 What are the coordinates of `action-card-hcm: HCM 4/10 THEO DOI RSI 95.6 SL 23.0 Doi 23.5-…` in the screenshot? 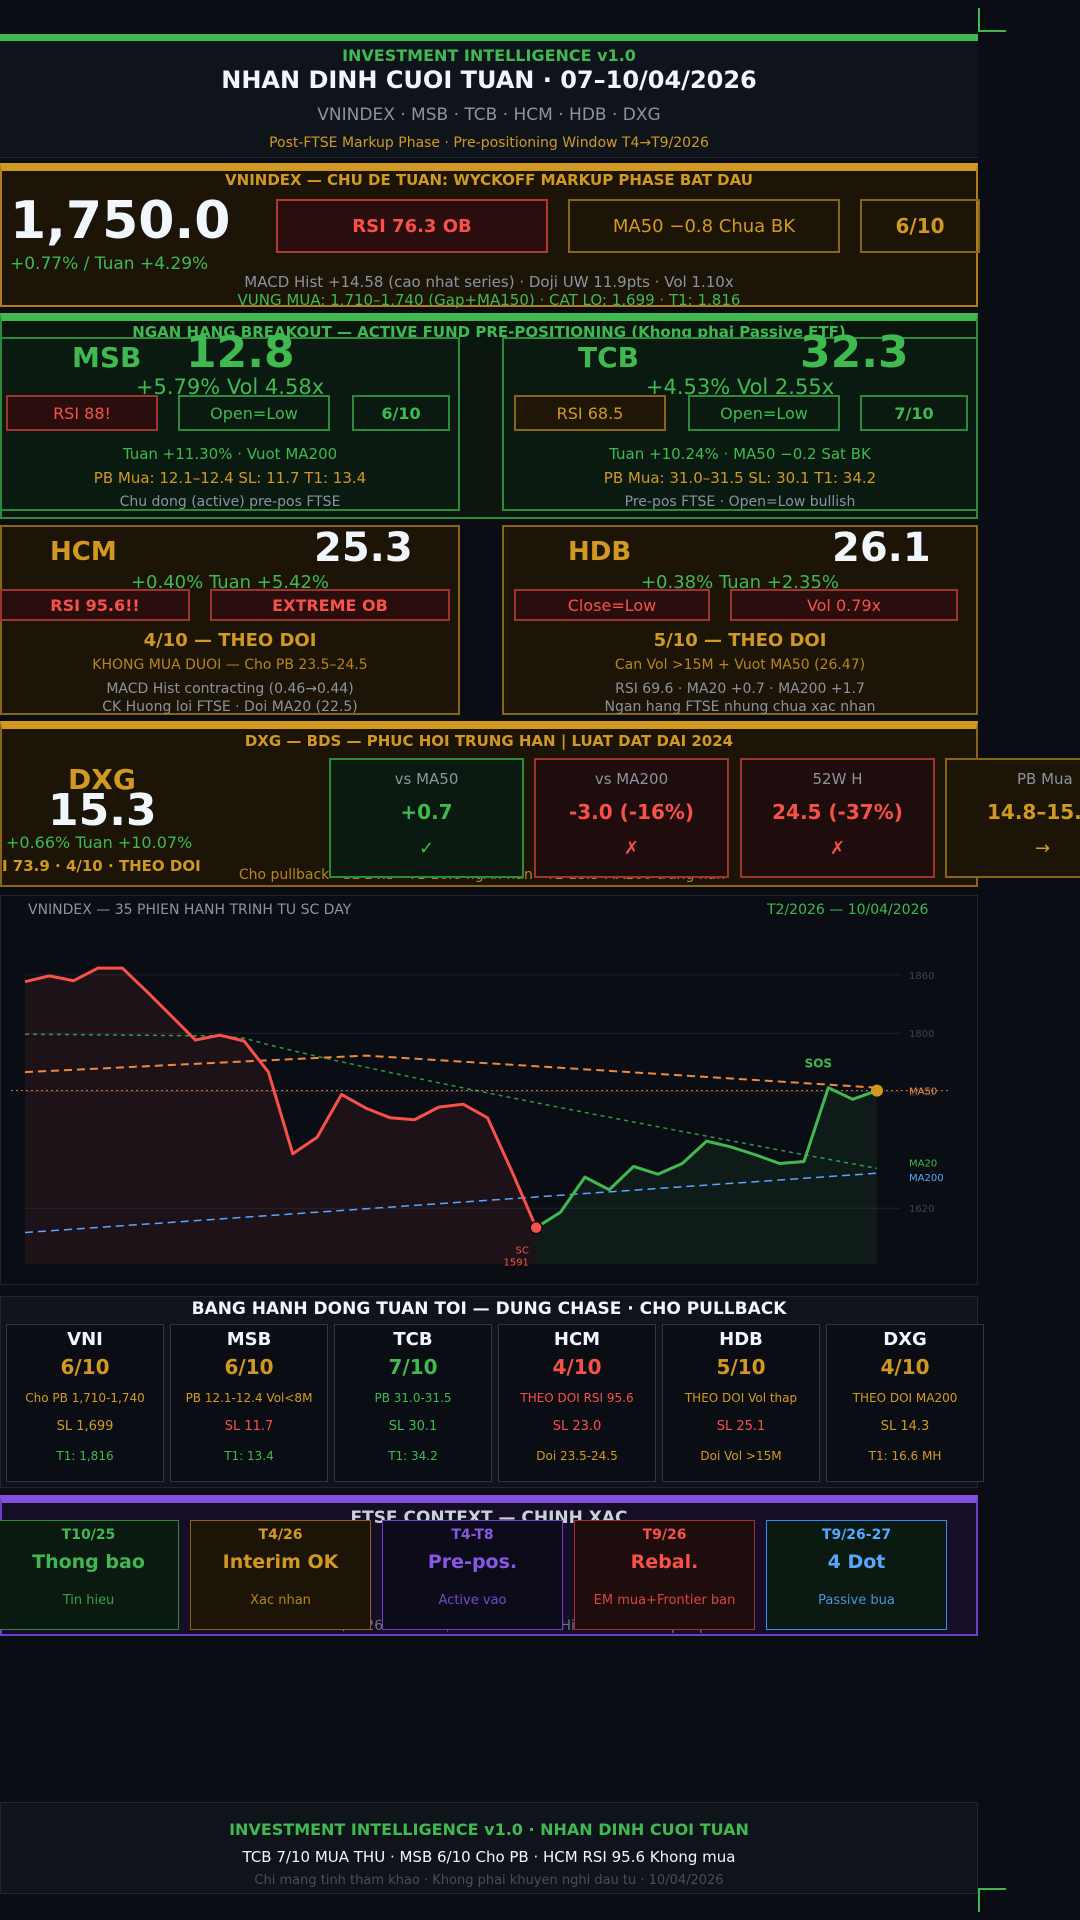 It's located at (577, 1403).